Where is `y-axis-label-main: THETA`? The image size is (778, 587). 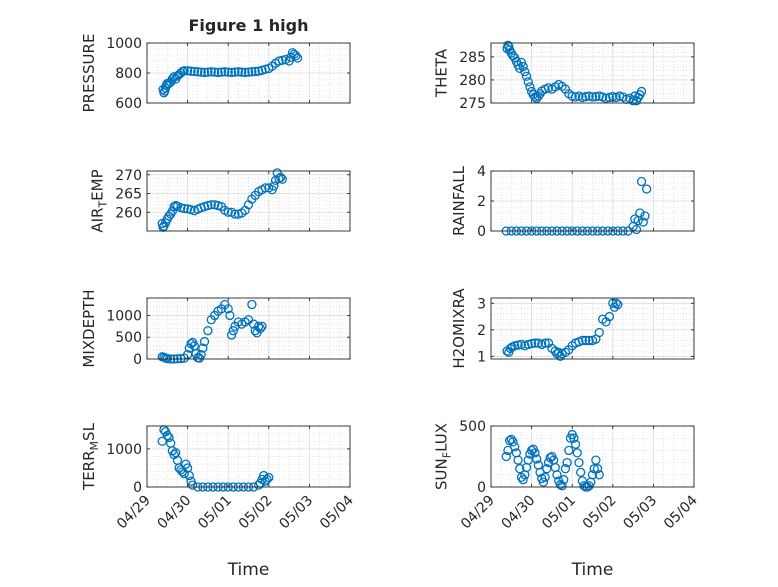 y-axis-label-main: THETA is located at coordinates (442, 73).